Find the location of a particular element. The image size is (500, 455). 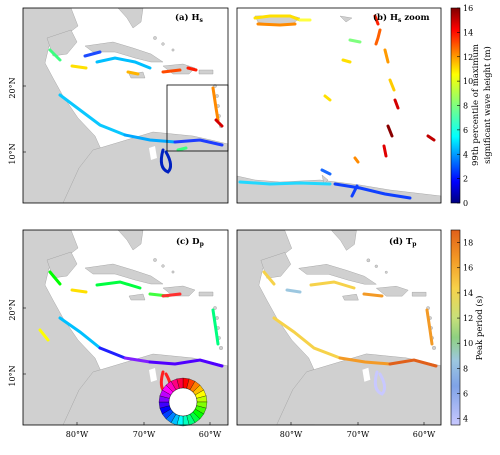

colorbar-tp: 4 6 8 10 12 14 16 18 Peak period (s) is located at coordinates (467, 327).